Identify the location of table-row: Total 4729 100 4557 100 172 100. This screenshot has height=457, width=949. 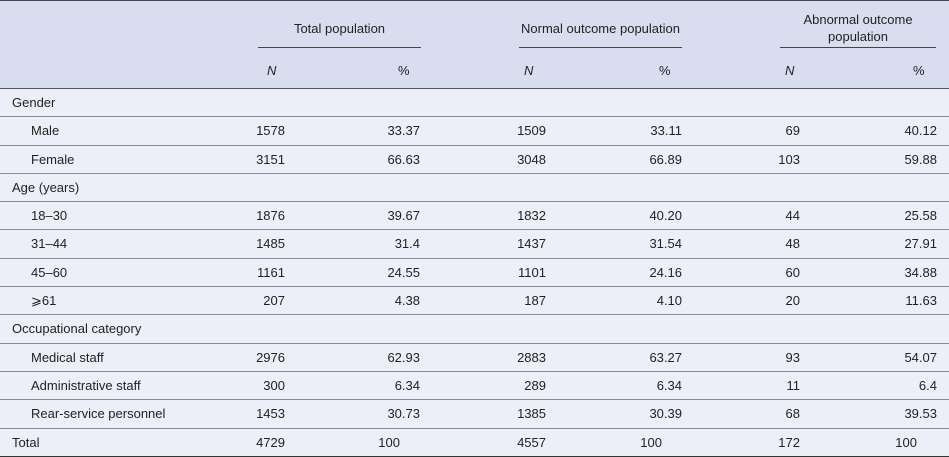
(474, 443).